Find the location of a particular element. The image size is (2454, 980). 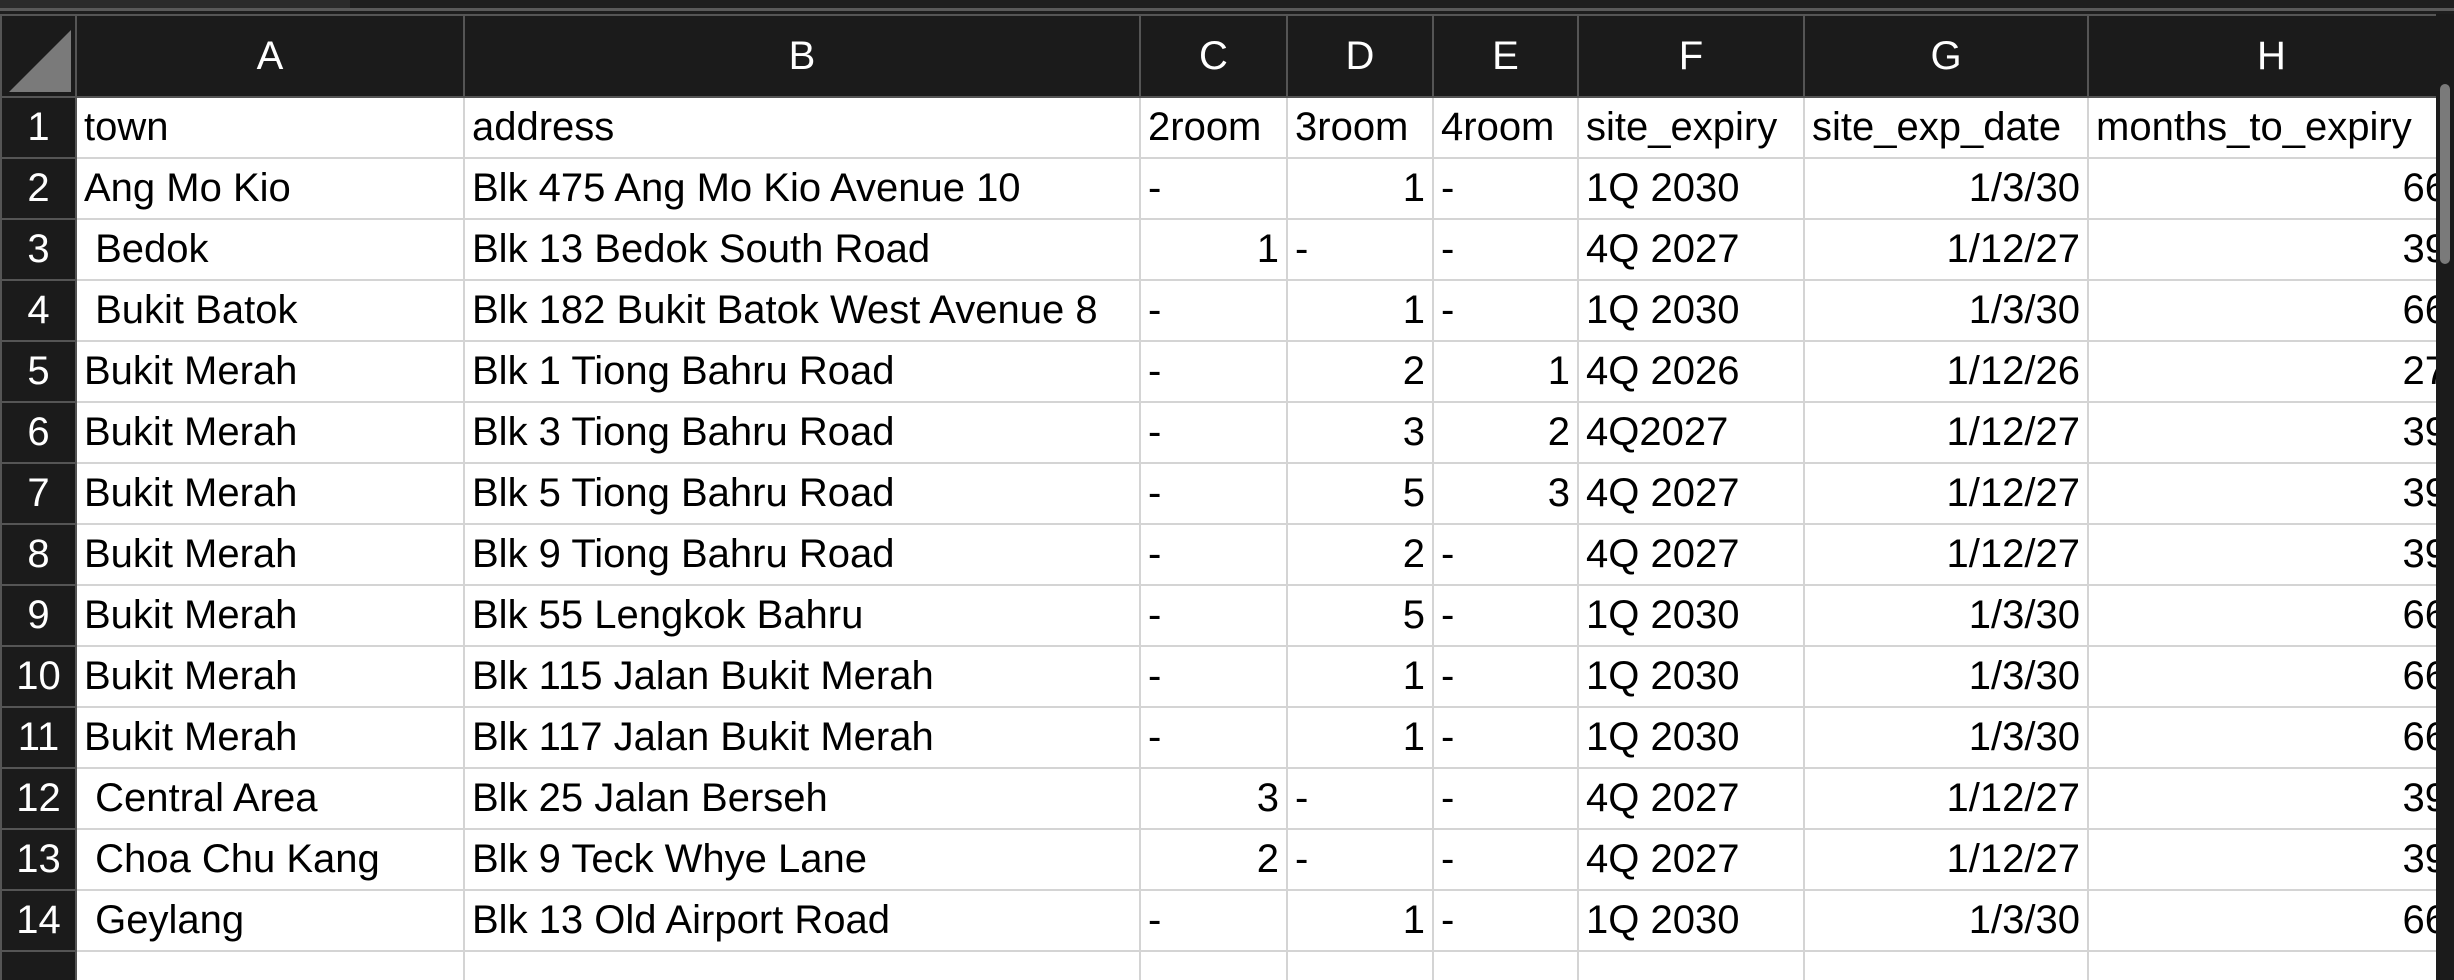

cell-address: address is located at coordinates (802, 127).